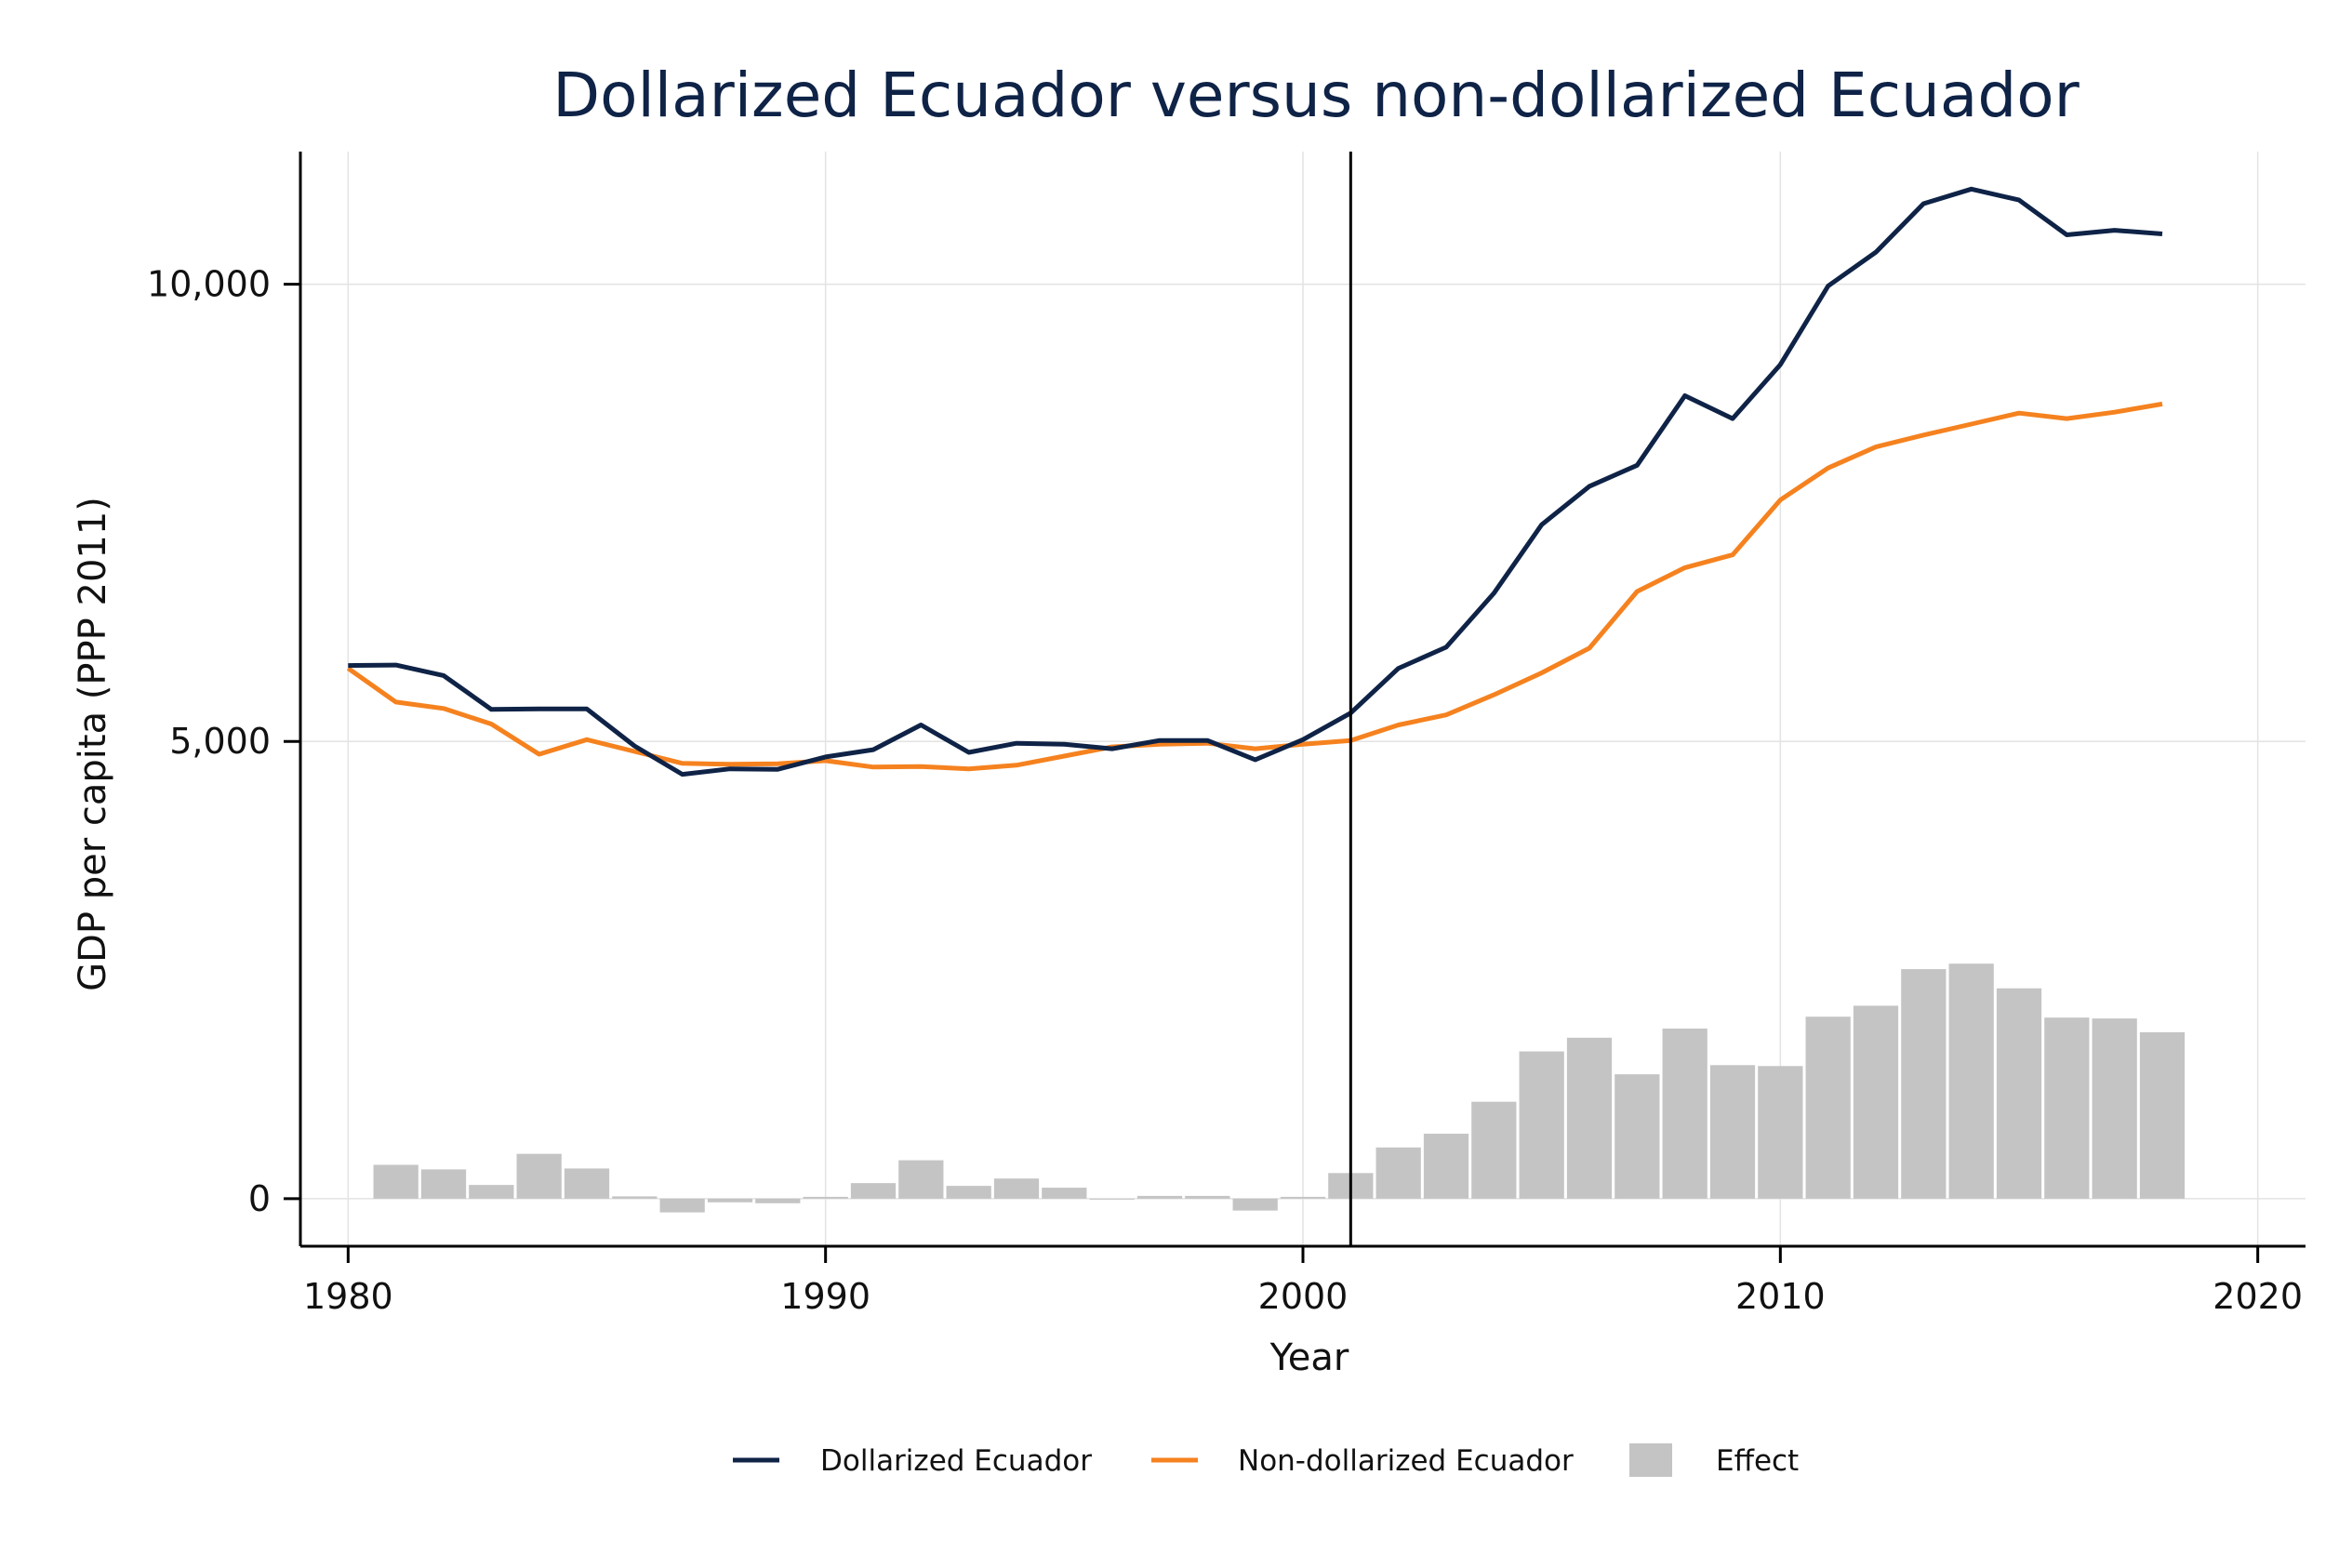  What do you see at coordinates (1309, 1357) in the screenshot?
I see `x-axis-title: Year` at bounding box center [1309, 1357].